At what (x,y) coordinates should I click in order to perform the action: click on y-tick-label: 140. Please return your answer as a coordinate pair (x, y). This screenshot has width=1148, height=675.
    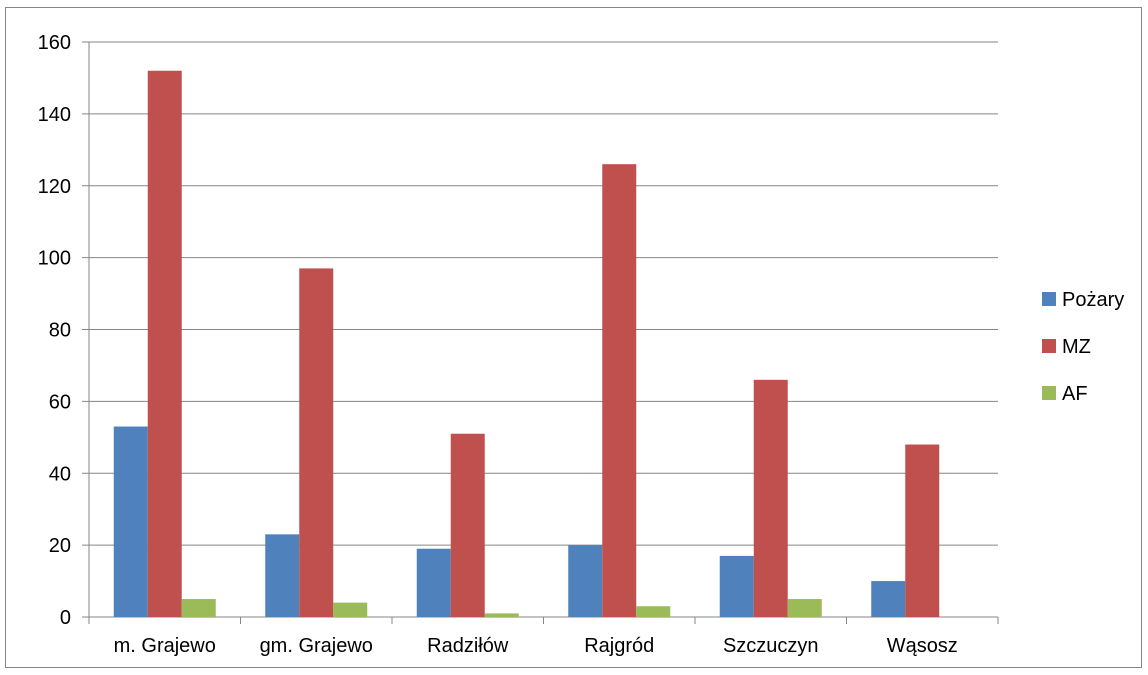
    Looking at the image, I should click on (54, 115).